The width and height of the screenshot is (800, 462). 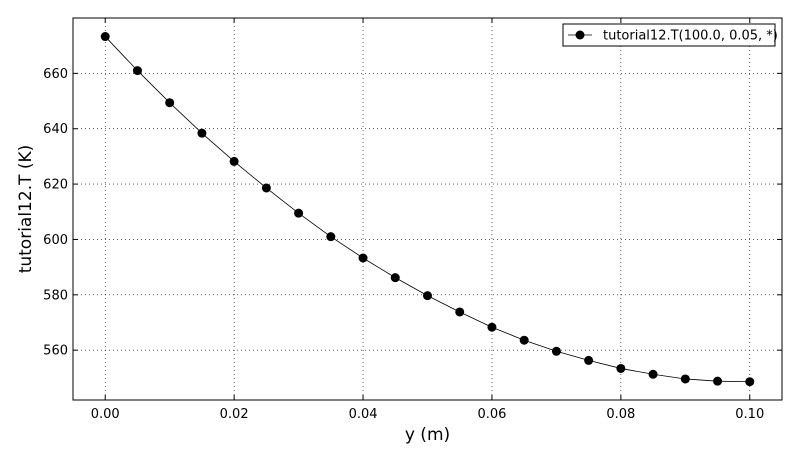 What do you see at coordinates (690, 36) in the screenshot?
I see `legend-entry: tutorial12.T(100.0, 0.05, *)` at bounding box center [690, 36].